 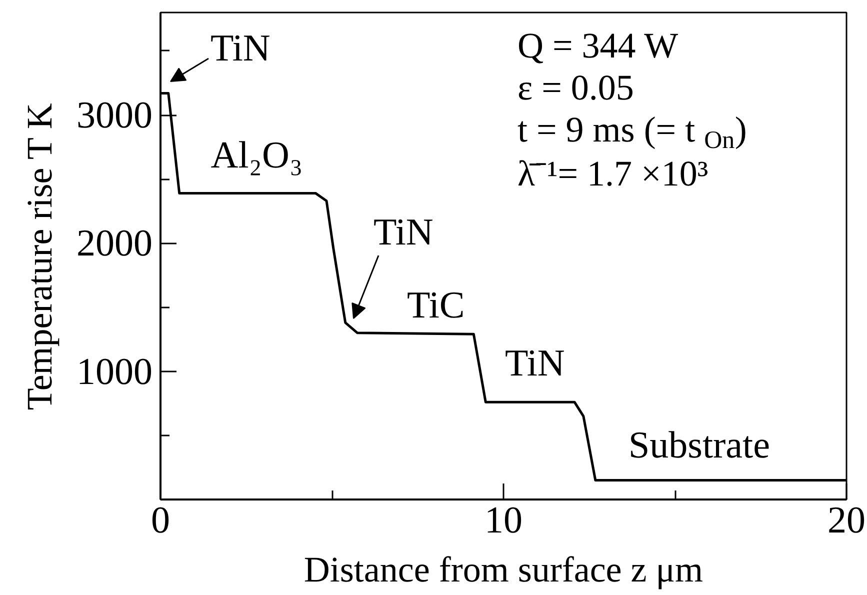 I want to click on x-tick-label: 20, so click(x=847, y=521).